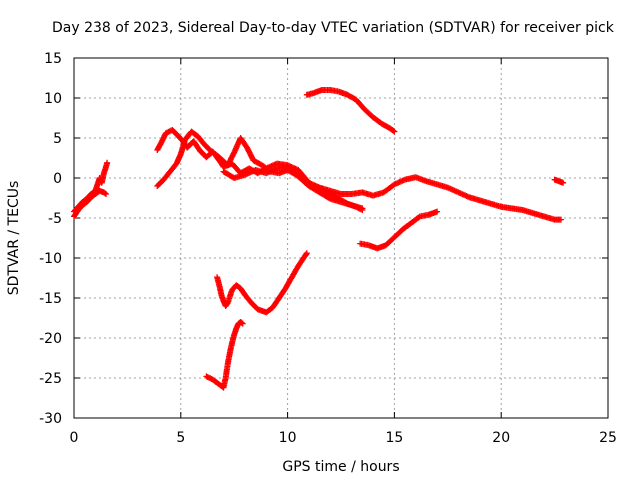 The height and width of the screenshot is (480, 640). I want to click on x-tick-label: 5, so click(180, 438).